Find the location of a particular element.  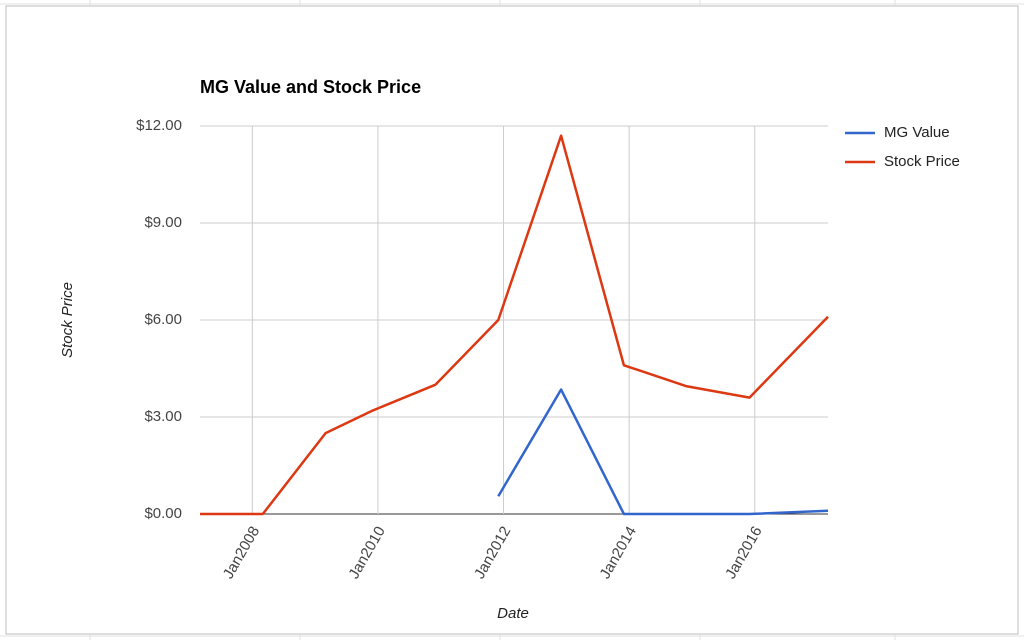

chart-title: MG Value and Stock Price is located at coordinates (310, 87).